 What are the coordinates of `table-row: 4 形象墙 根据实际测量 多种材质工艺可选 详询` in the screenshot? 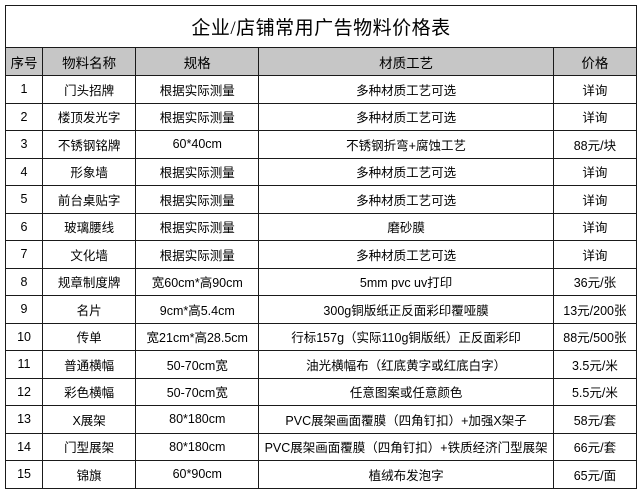 It's located at (321, 171).